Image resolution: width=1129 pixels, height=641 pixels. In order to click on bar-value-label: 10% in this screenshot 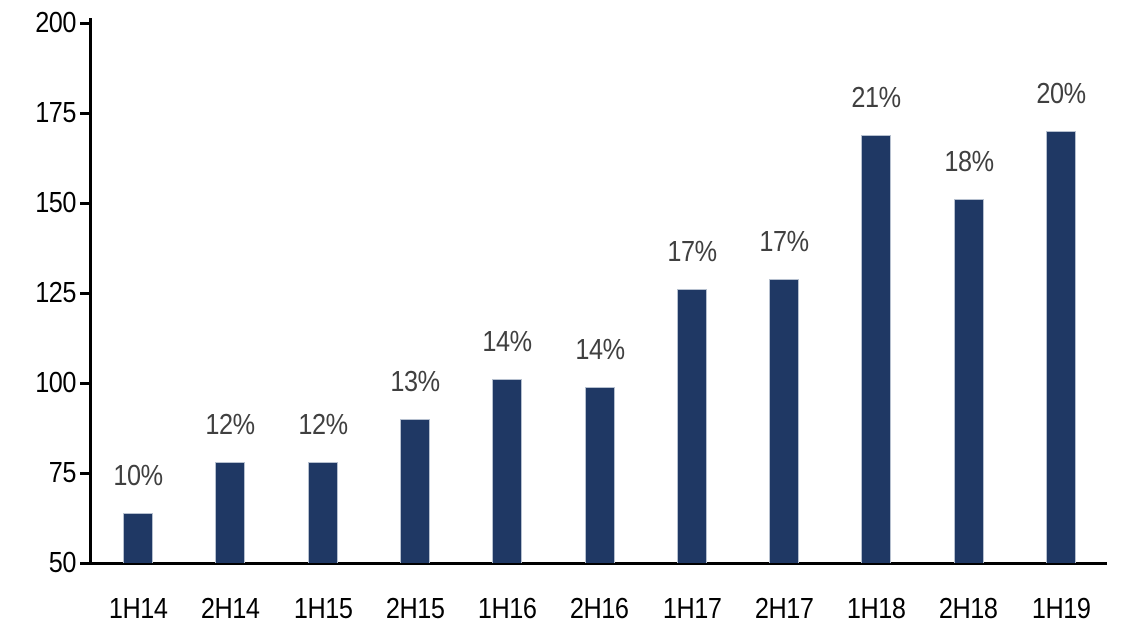, I will do `click(138, 475)`.